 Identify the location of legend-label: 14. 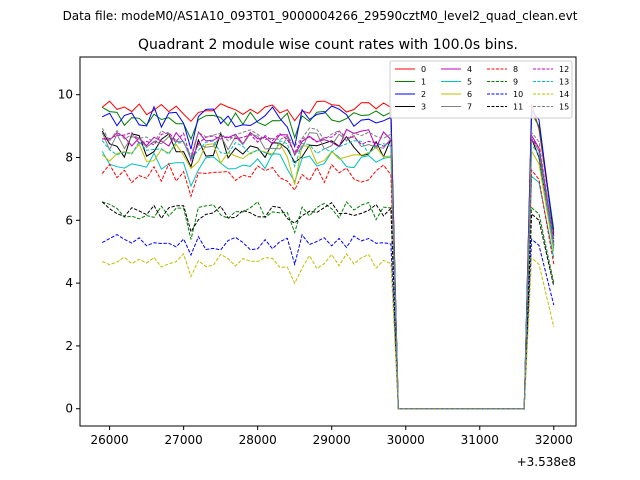
(564, 94).